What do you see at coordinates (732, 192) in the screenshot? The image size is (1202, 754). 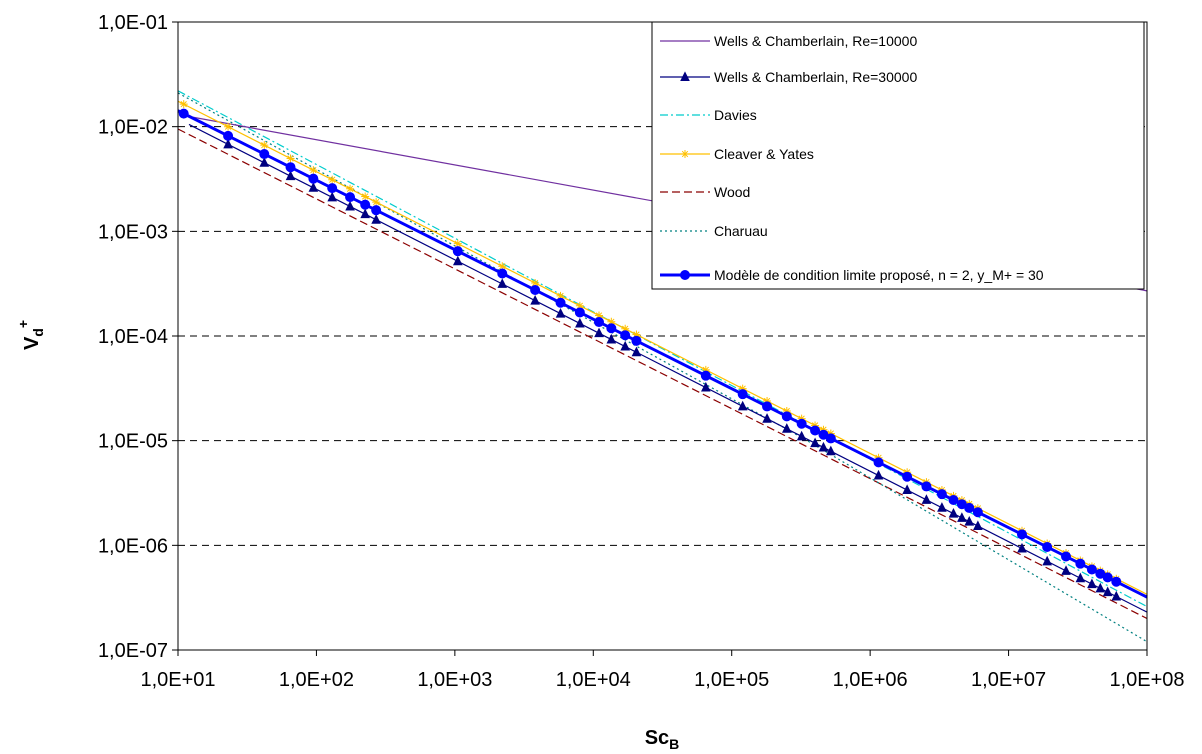 I see `legend-label: Wood` at bounding box center [732, 192].